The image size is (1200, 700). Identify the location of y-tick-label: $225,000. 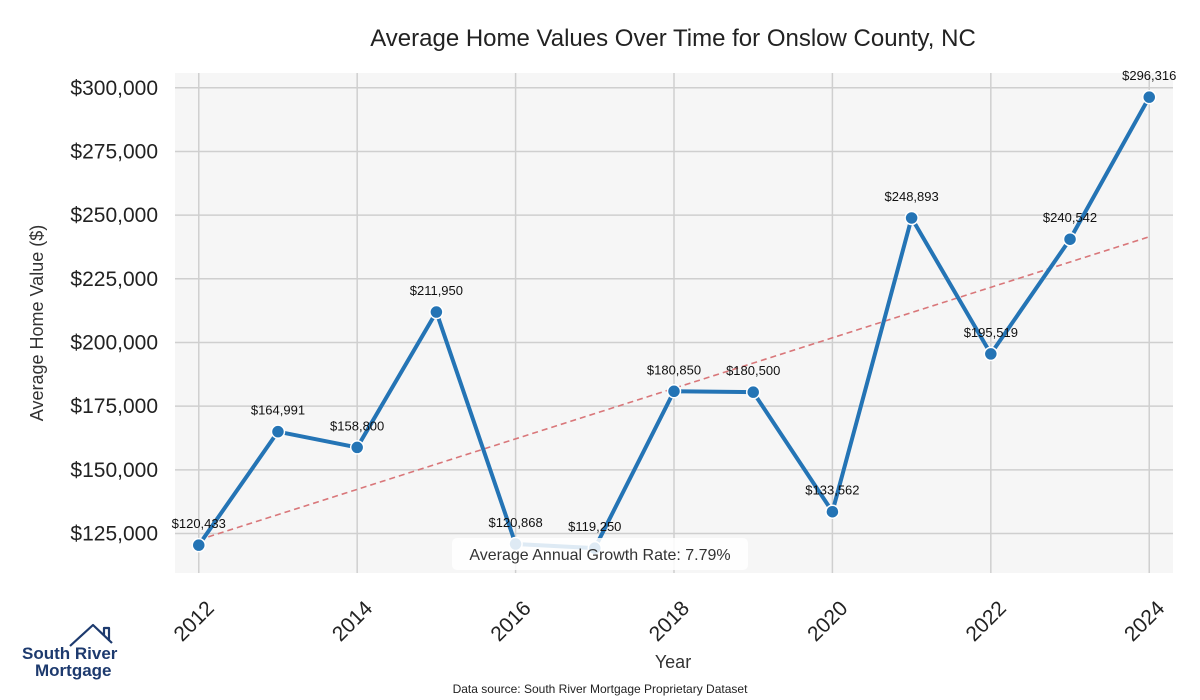
(114, 279).